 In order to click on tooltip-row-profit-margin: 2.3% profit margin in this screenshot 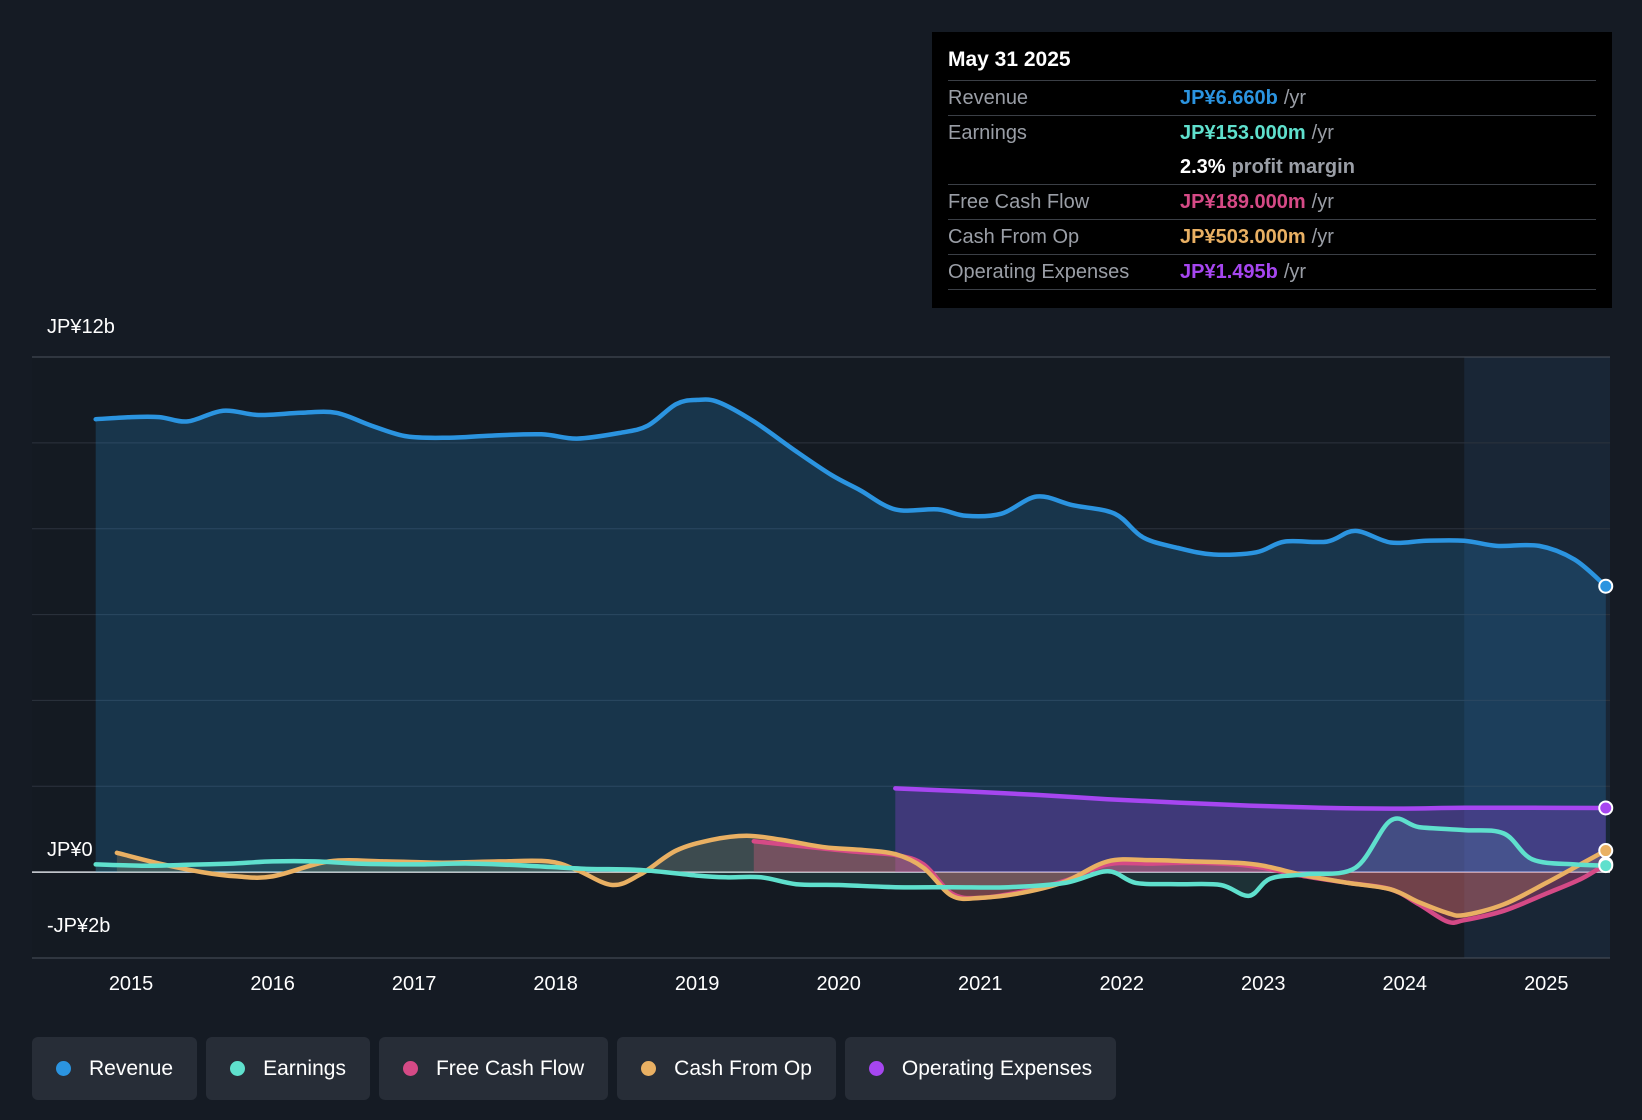, I will do `click(1272, 167)`.